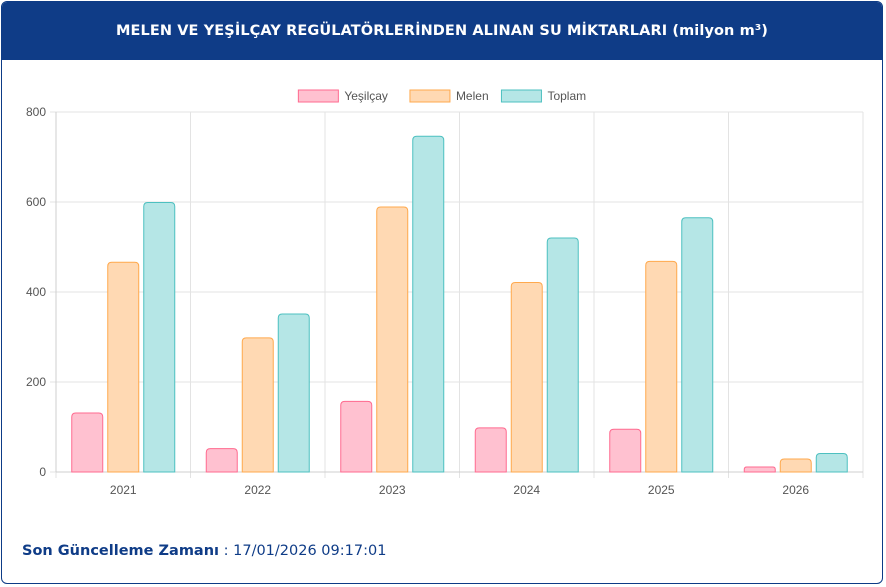  I want to click on x-tick-label: 2025, so click(661, 490).